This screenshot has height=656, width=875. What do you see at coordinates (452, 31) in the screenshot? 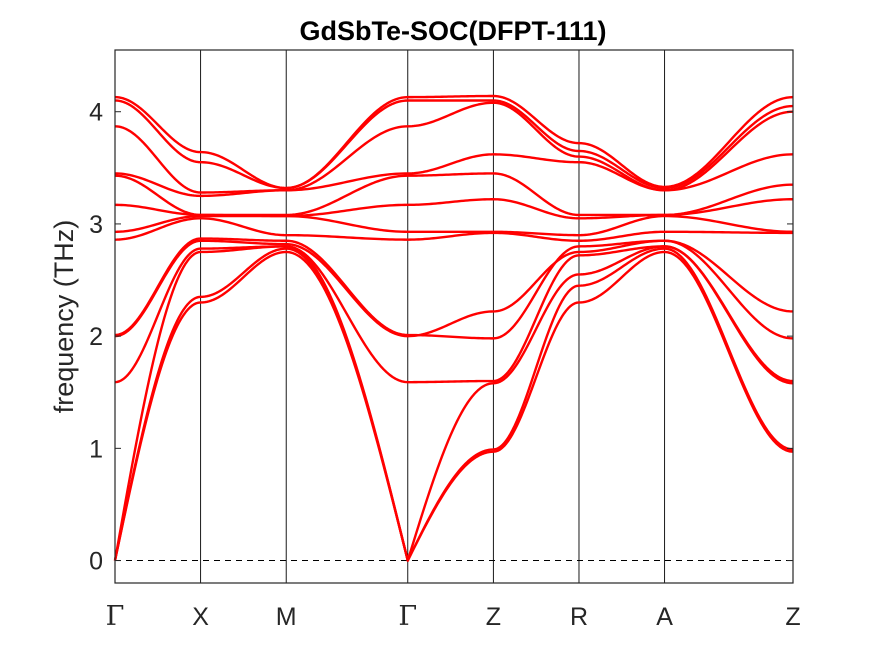
I see `chart-title: GdSbTe-SOC(DFPT-111)` at bounding box center [452, 31].